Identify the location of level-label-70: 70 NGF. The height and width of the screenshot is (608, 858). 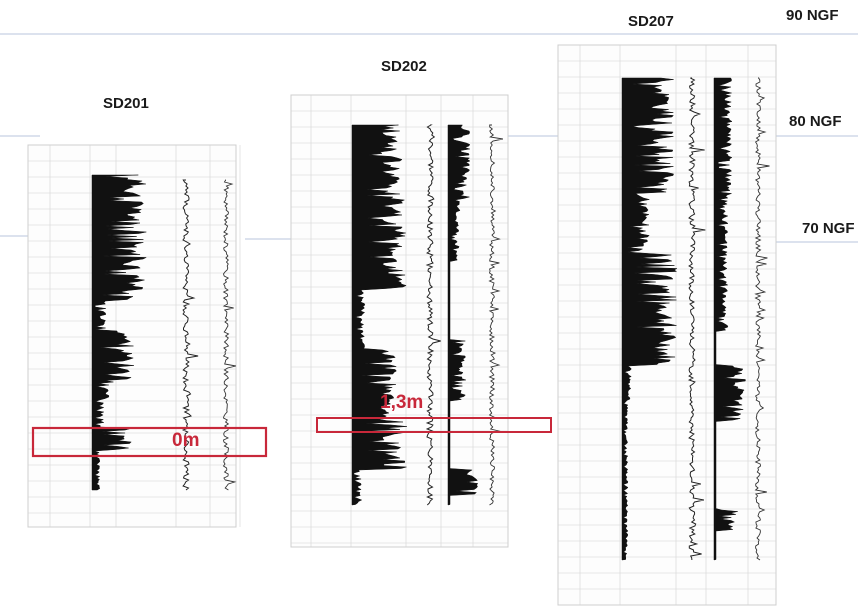
(828, 228).